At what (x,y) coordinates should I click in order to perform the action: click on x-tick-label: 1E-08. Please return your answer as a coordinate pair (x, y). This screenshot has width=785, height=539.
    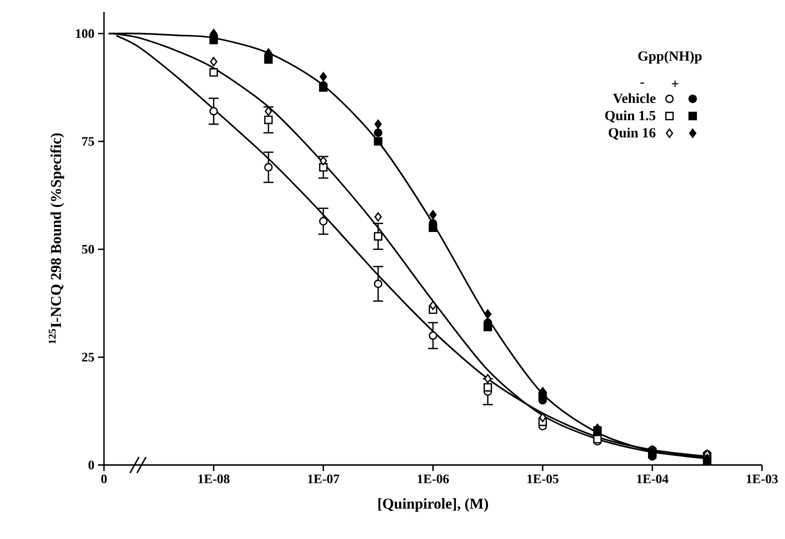
    Looking at the image, I should click on (214, 479).